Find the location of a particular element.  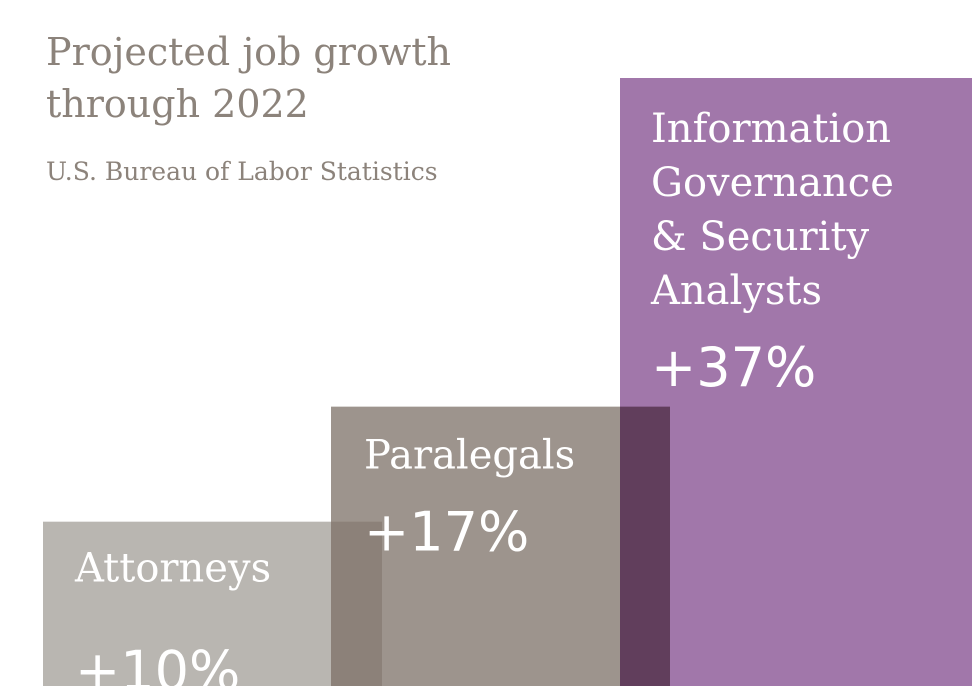

category-label-line: Information is located at coordinates (771, 129).